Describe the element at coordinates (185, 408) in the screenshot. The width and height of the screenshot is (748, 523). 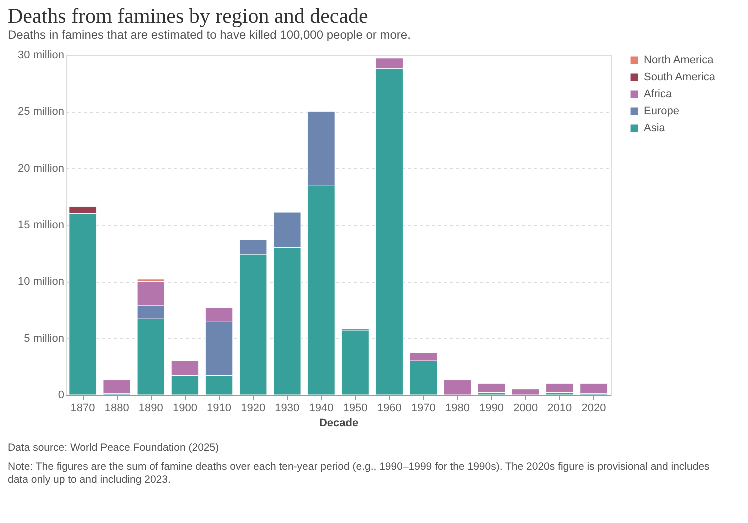
I see `x-tick-label: 1900` at that location.